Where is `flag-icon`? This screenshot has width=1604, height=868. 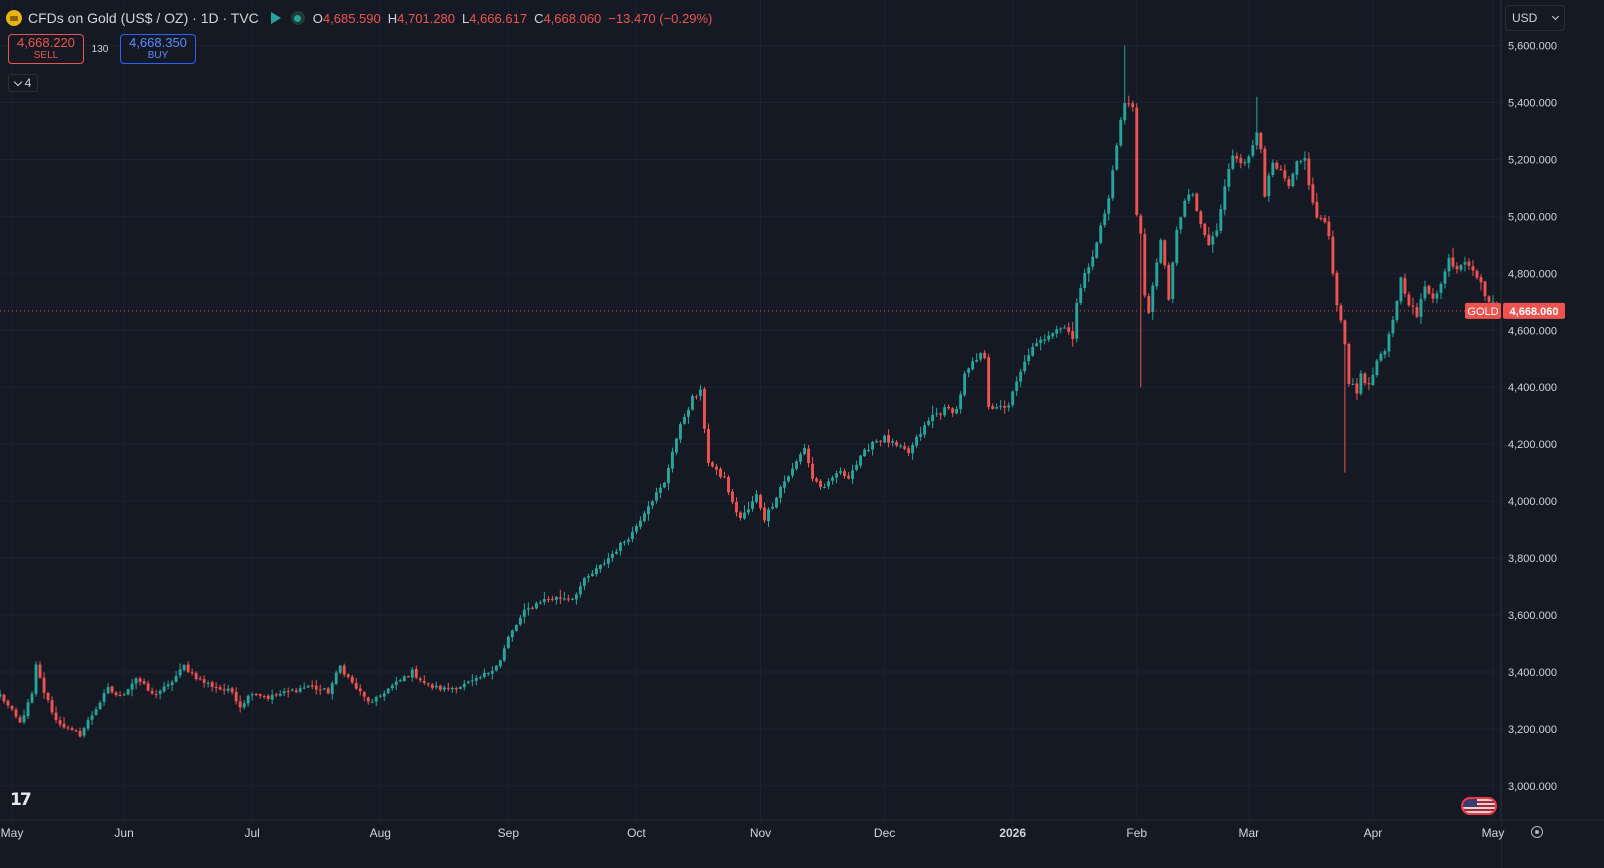 flag-icon is located at coordinates (275, 18).